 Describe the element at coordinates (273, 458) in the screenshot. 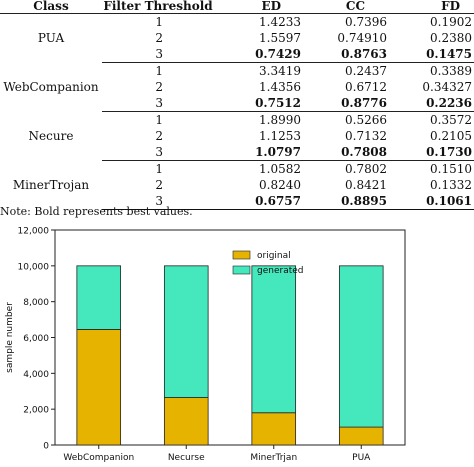

I see `x-tick-label: MinerTrjan` at that location.